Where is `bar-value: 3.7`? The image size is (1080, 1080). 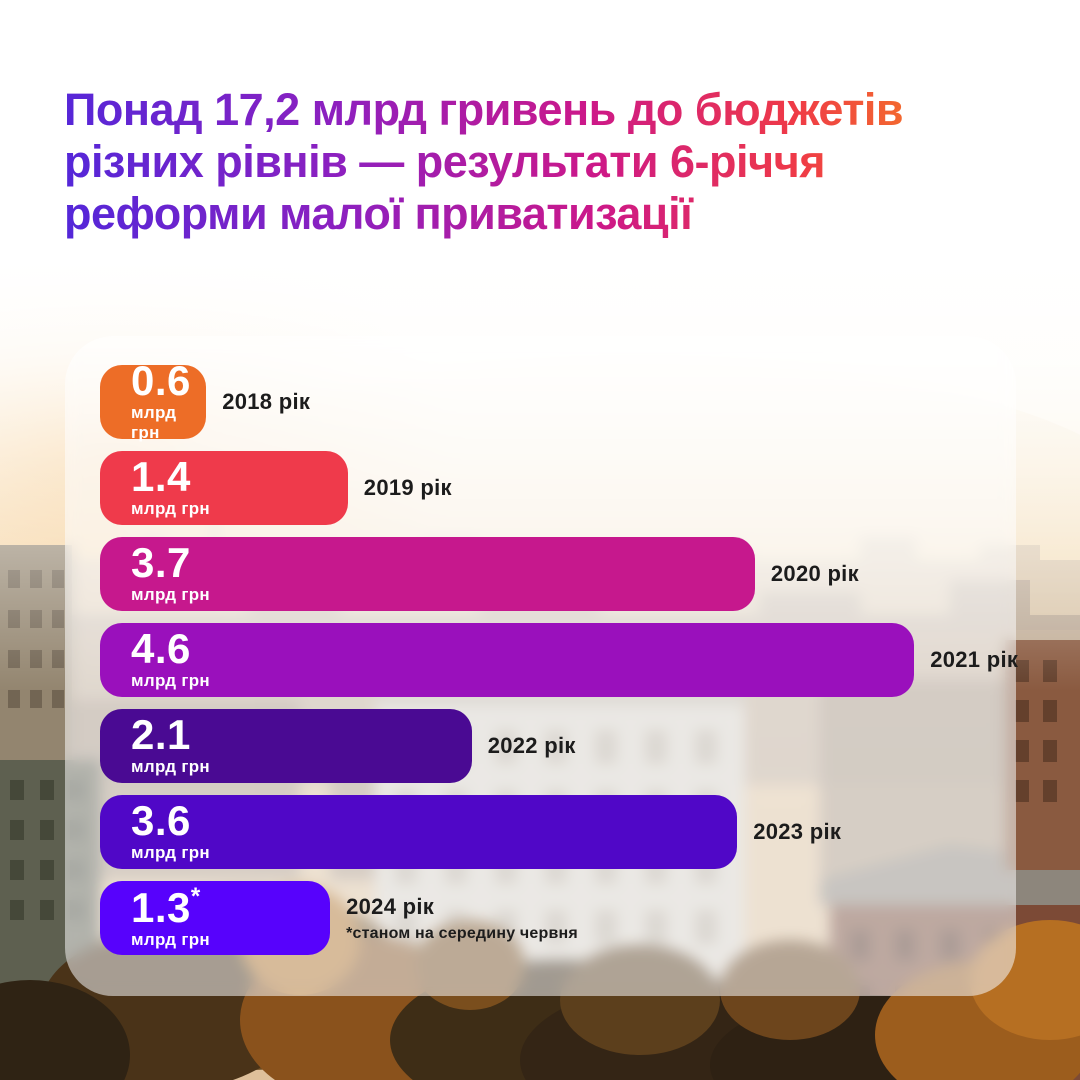
bar-value: 3.7 is located at coordinates (443, 562).